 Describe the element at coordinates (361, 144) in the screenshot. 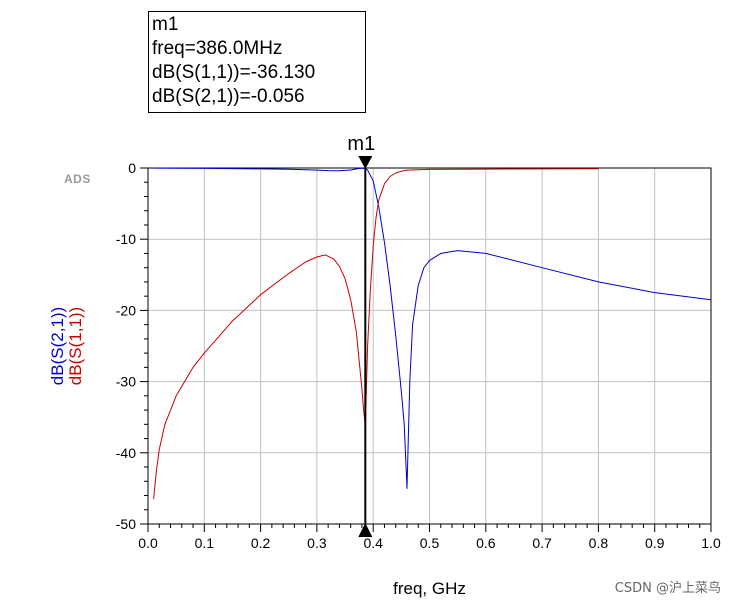

I see `marker-label: m1` at that location.